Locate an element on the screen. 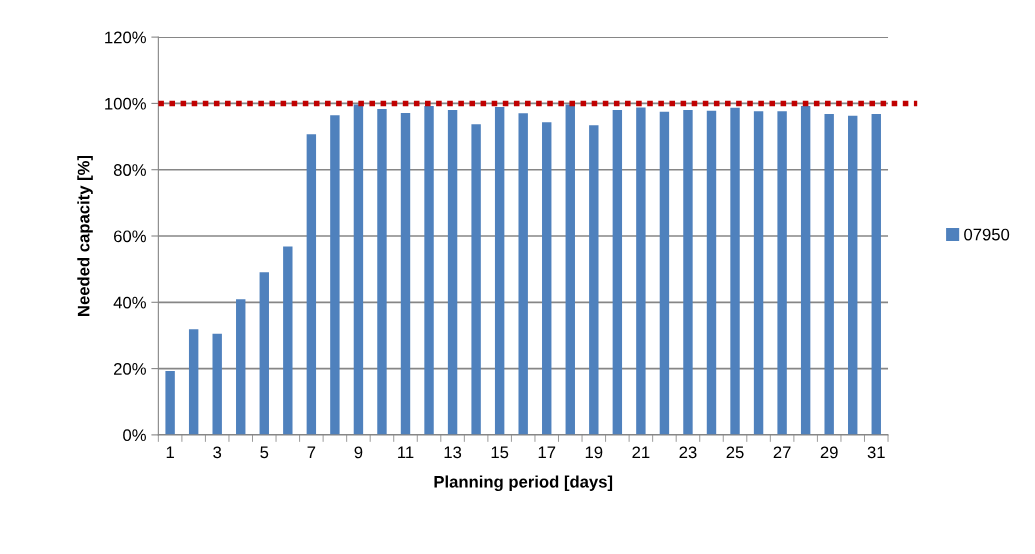 This screenshot has width=1035, height=554. y-tick-label: 40% is located at coordinates (129, 302).